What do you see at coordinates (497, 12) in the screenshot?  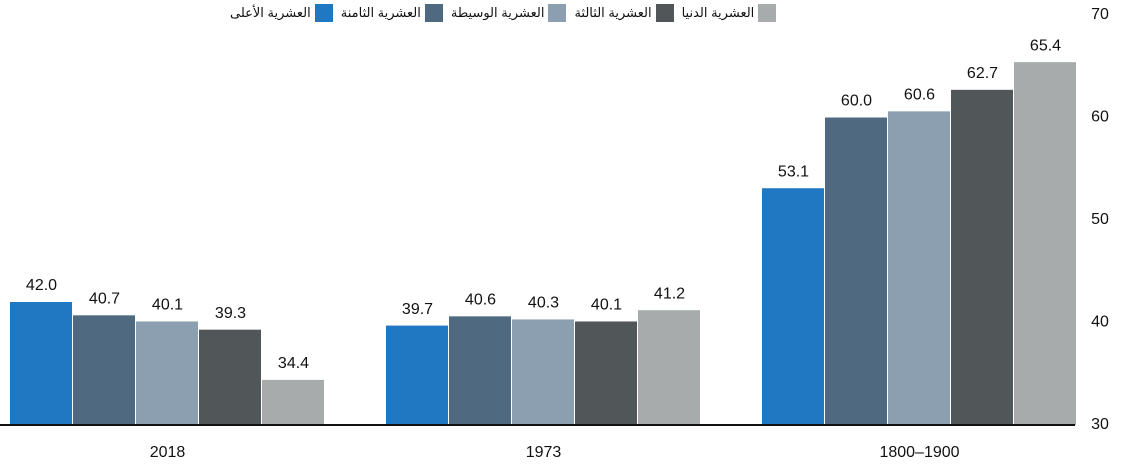 I see `legend-label: العشرية الوسيطة` at bounding box center [497, 12].